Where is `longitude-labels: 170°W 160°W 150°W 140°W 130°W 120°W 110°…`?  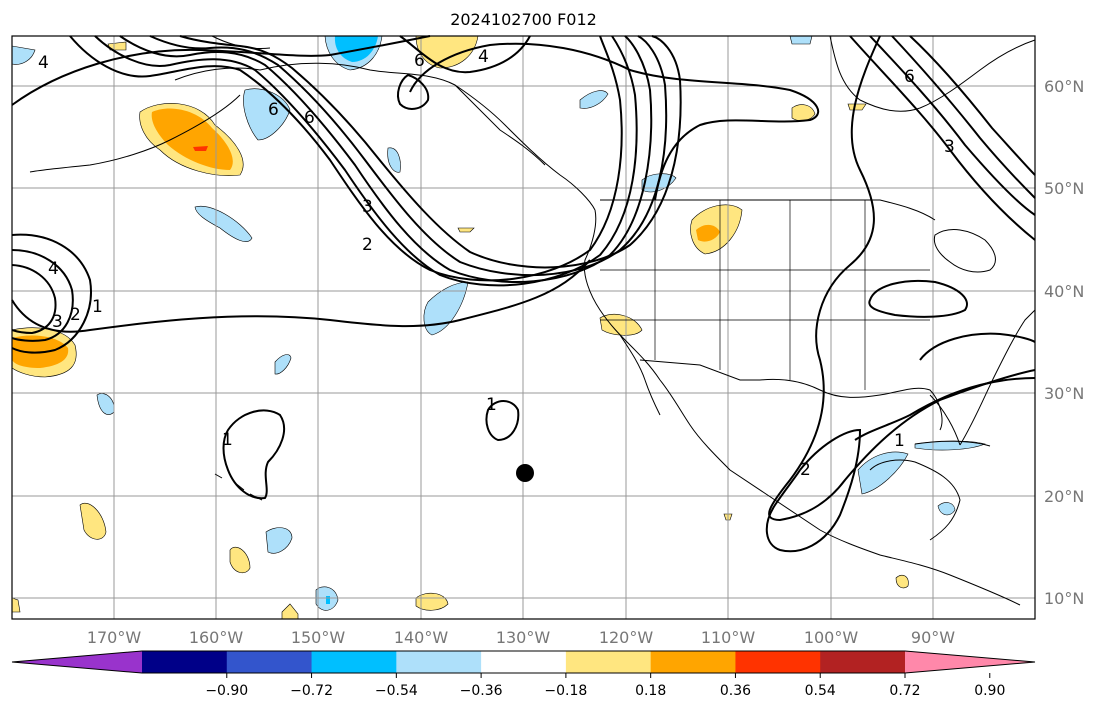
longitude-labels: 170°W 160°W 150°W 140°W 130°W 120°W 110°… is located at coordinates (521, 637).